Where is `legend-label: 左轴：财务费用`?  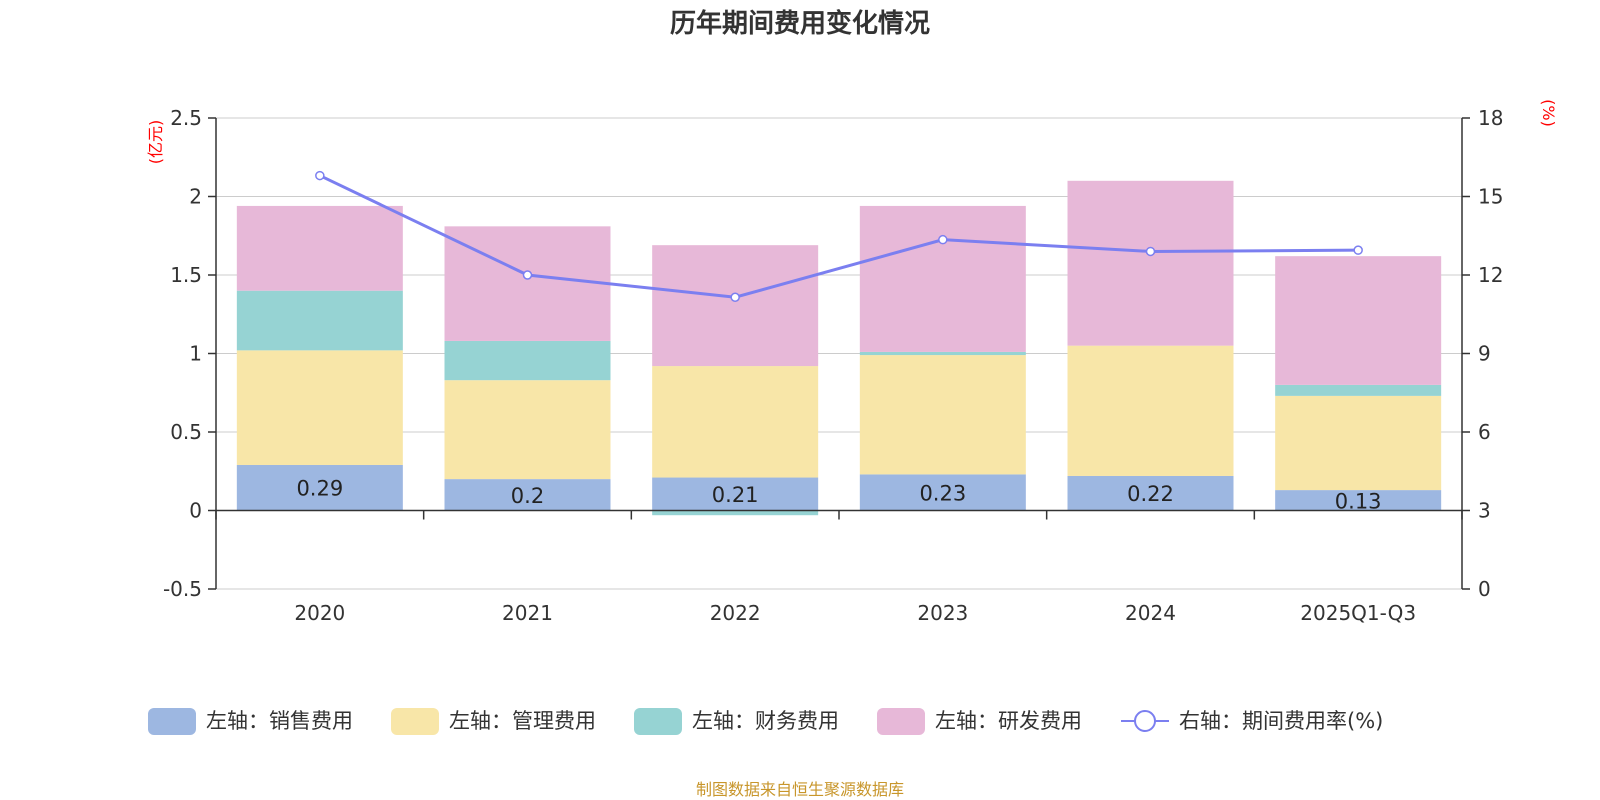 legend-label: 左轴：财务费用 is located at coordinates (765, 721).